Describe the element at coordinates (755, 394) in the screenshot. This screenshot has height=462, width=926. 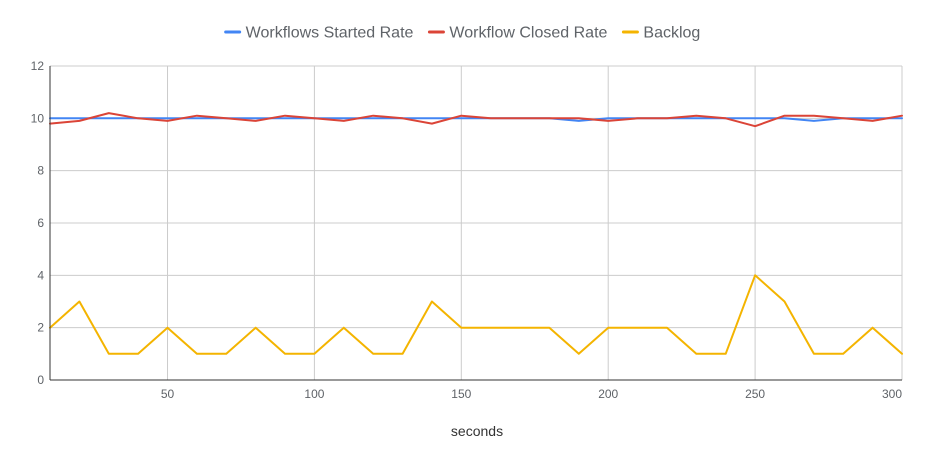
I see `x-tick-label: 250` at that location.